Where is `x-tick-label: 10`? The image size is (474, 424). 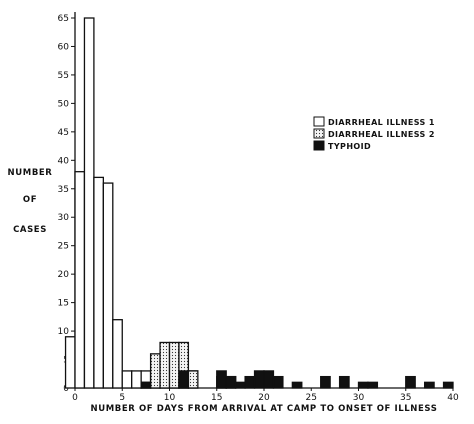
x-tick-label: 10 is located at coordinates (170, 398).